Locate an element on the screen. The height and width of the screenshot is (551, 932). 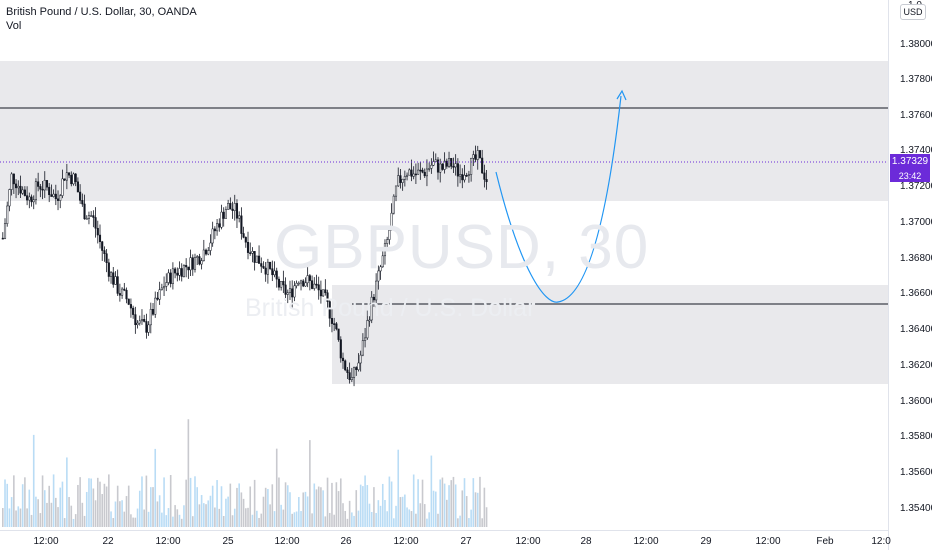
volume-indicator-label: Vol is located at coordinates (101, 26).